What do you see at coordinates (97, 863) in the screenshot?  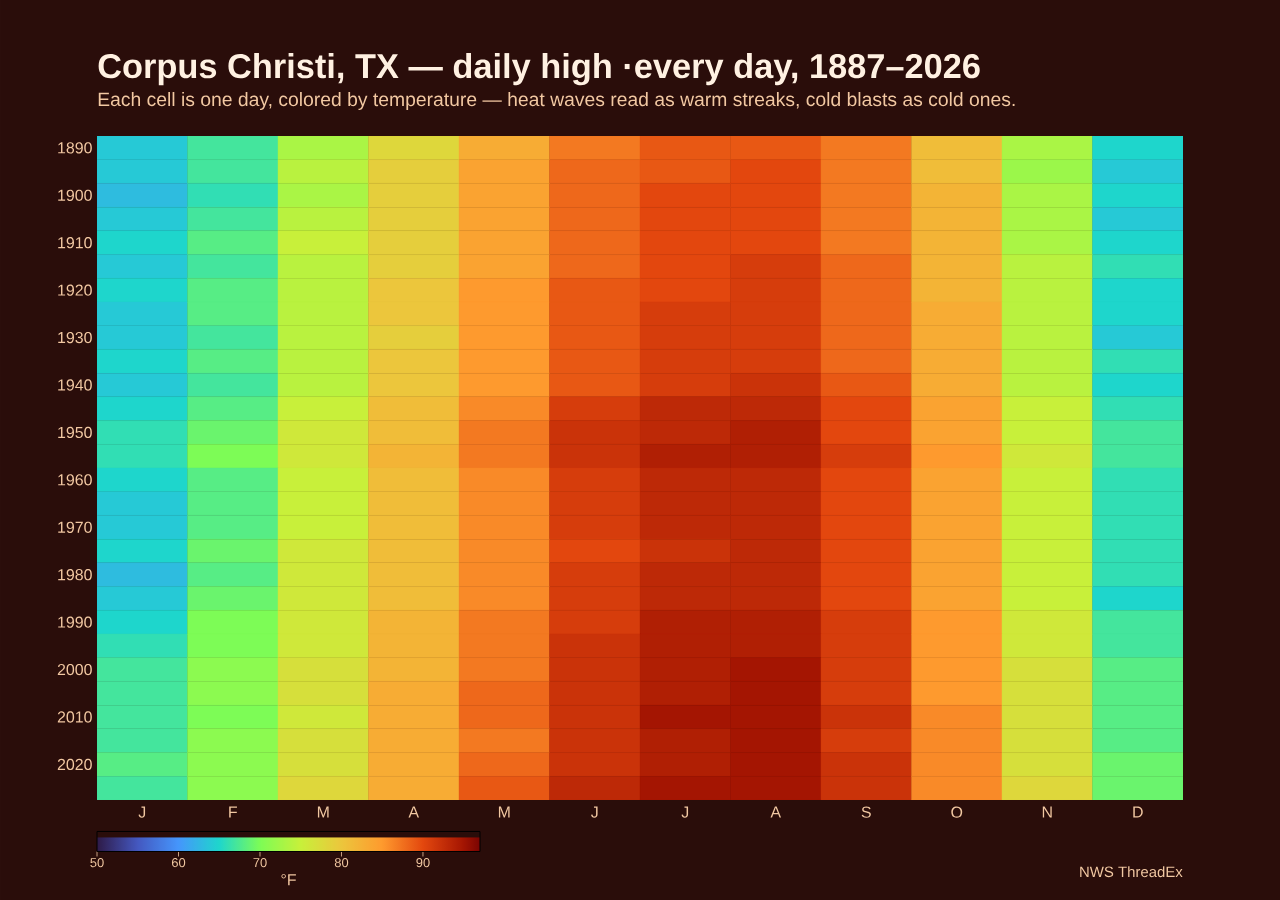 I see `color-bar-label: 50` at bounding box center [97, 863].